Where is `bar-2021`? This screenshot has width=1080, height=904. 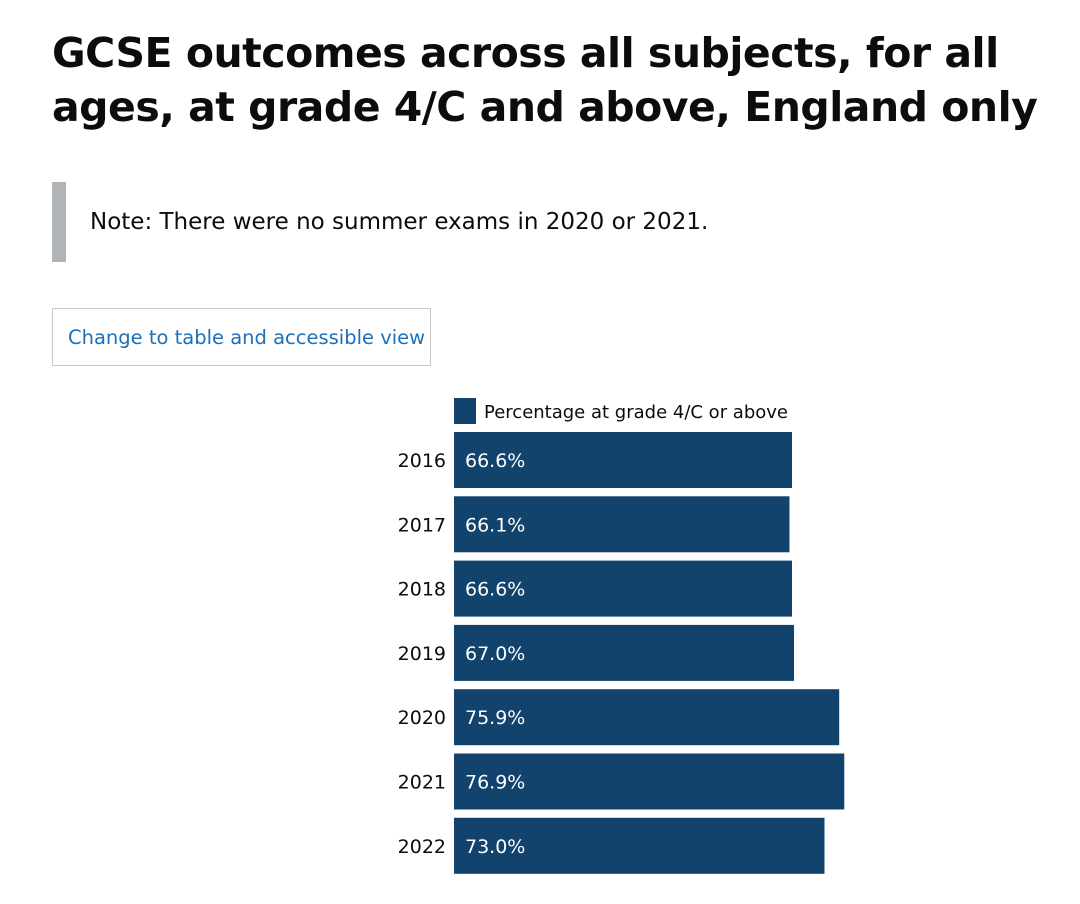 bar-2021 is located at coordinates (649, 781).